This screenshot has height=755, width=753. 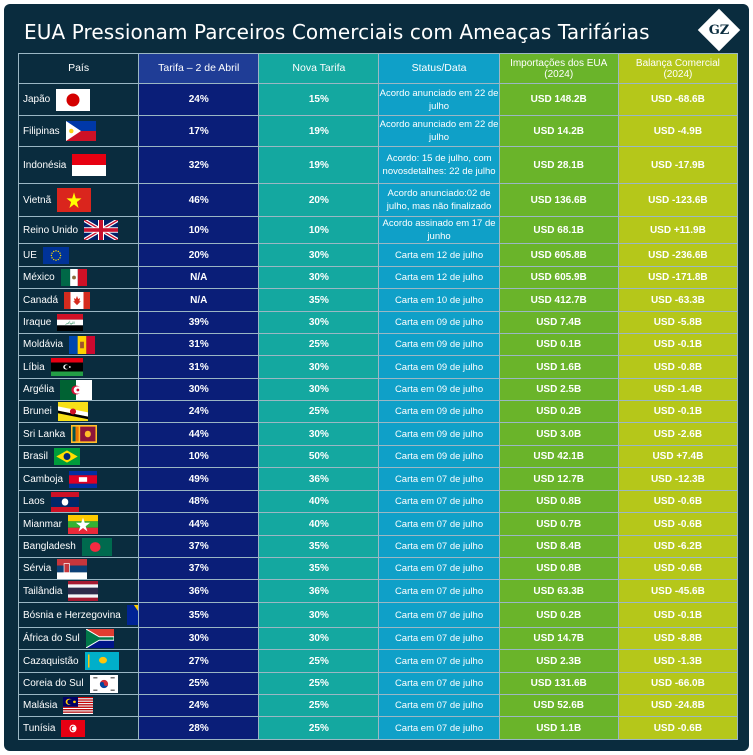 I want to click on brunei-flag-icon, so click(x=72, y=411).